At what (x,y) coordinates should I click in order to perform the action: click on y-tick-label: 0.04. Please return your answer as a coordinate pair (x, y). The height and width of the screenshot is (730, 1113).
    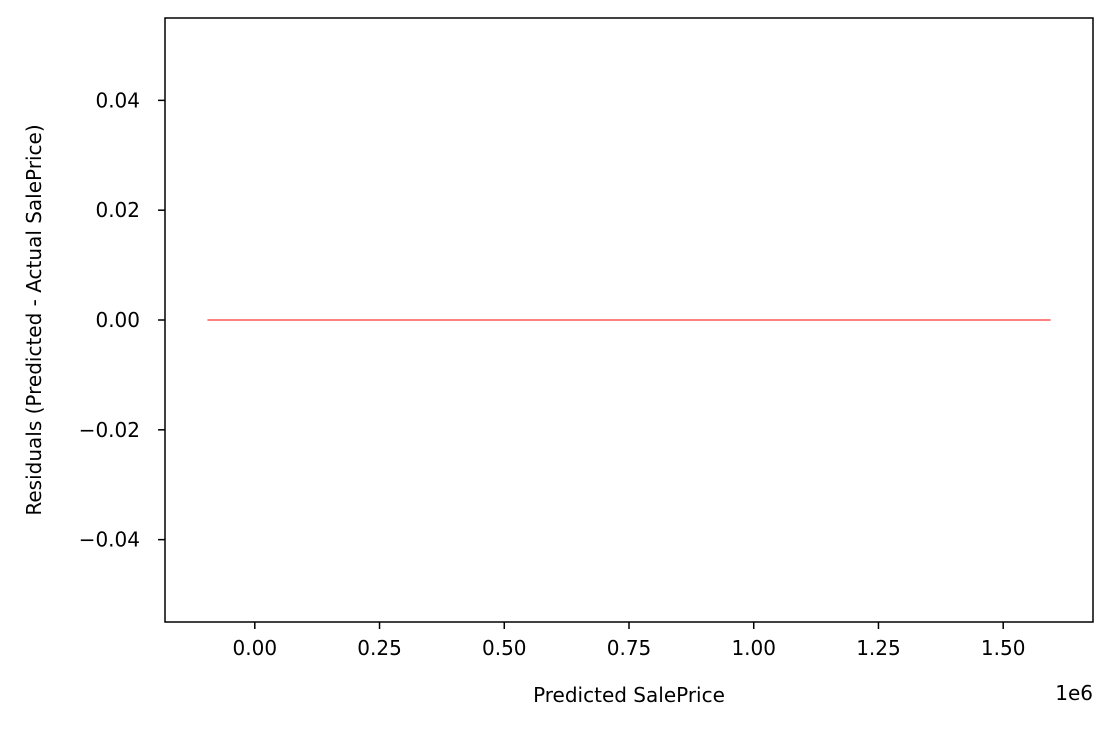
    Looking at the image, I should click on (117, 100).